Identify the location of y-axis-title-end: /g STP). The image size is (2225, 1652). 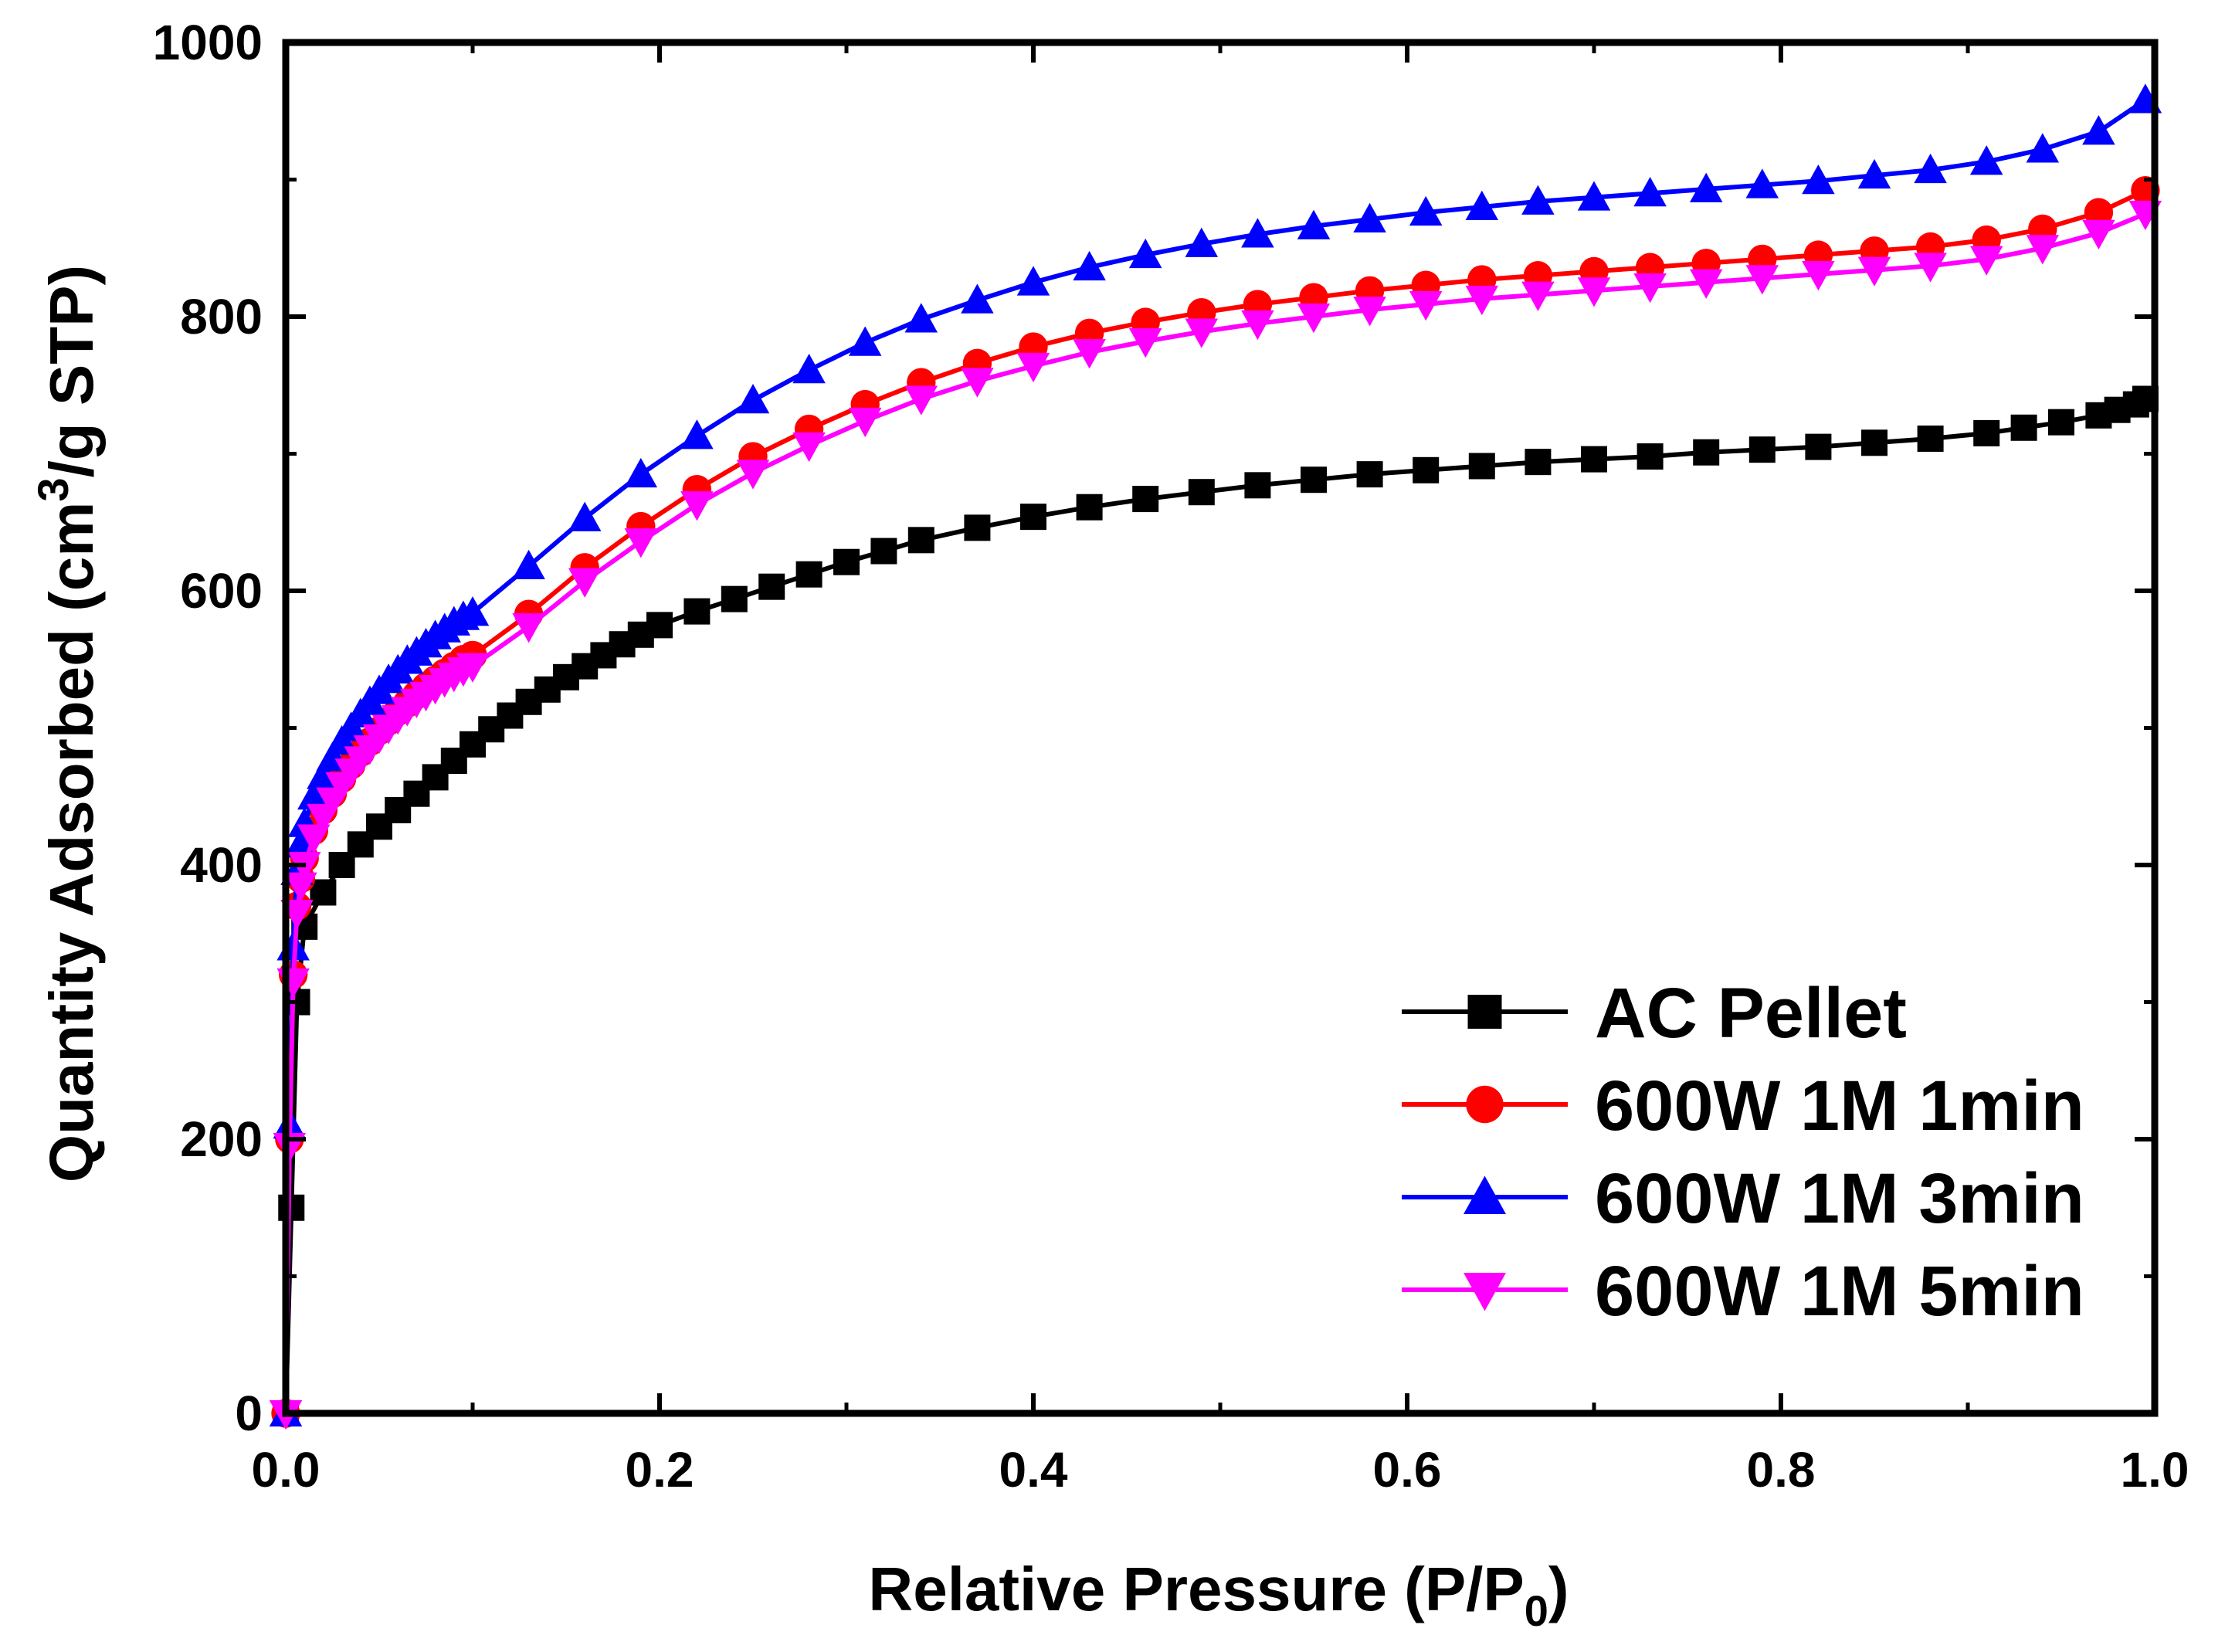
(71, 371).